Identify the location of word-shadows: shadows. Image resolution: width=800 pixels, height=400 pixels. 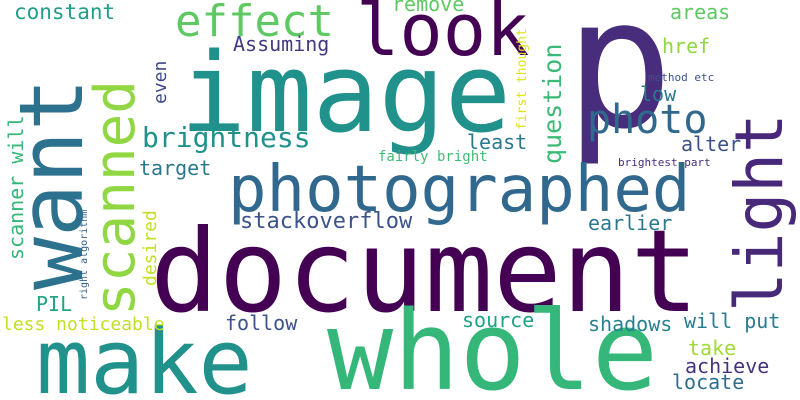
(630, 324).